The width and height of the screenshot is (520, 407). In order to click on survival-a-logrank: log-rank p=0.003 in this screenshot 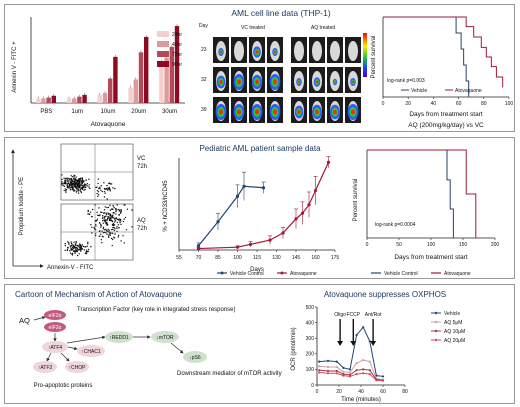, I will do `click(406, 81)`.